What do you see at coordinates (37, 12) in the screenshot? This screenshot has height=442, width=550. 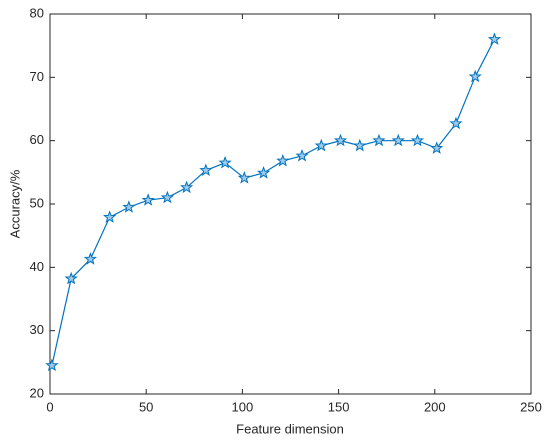 I see `y-tick-label: 80` at bounding box center [37, 12].